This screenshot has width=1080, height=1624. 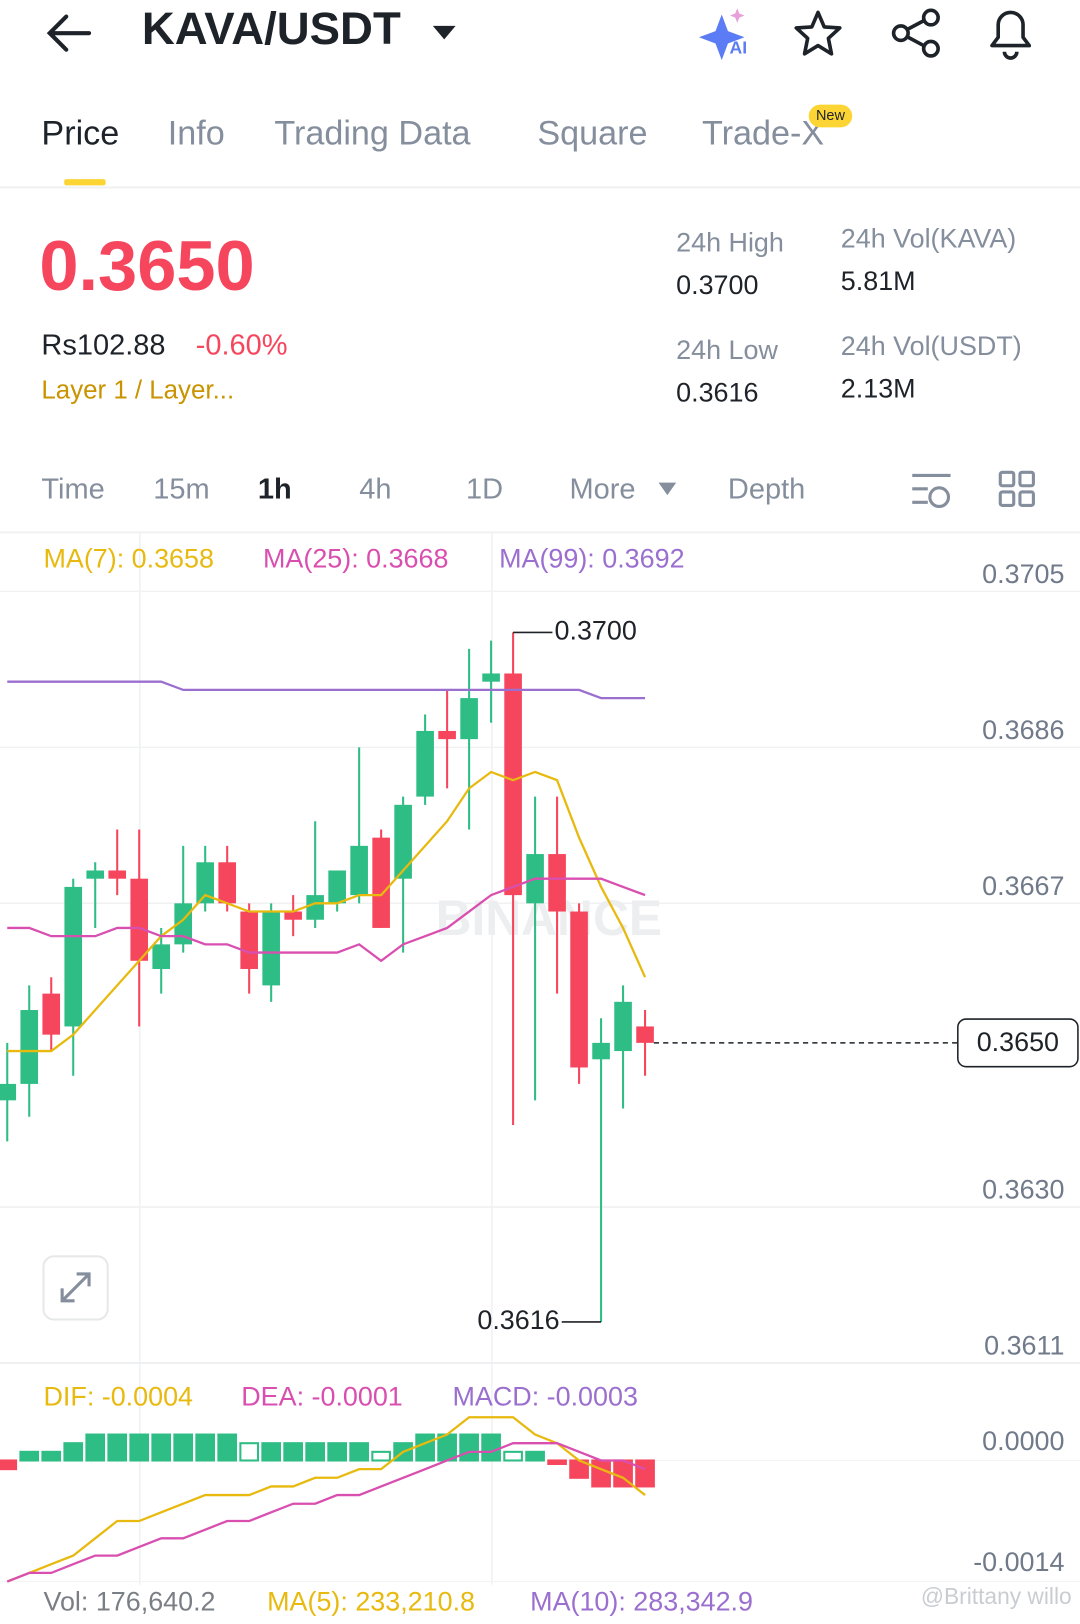 I want to click on legend-entry: MACD: -0.0003, so click(x=545, y=1396).